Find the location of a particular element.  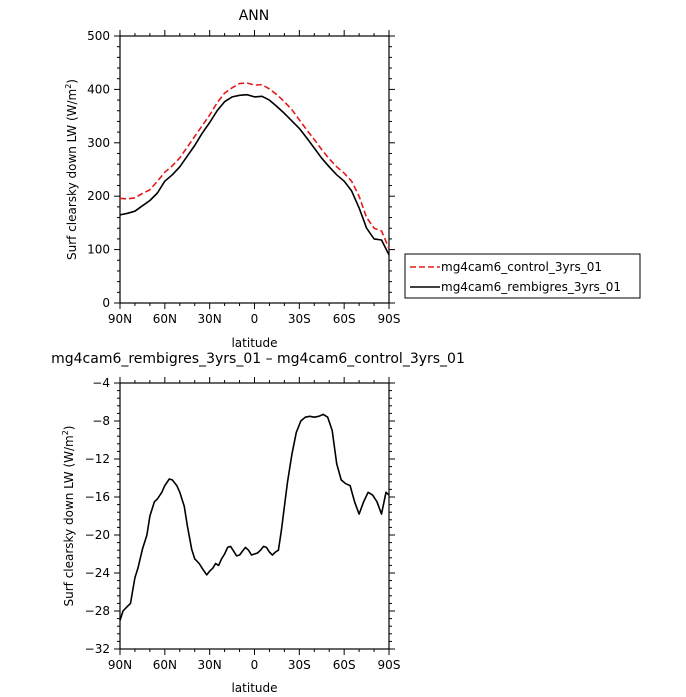

y-tick-label: 400 is located at coordinates (98, 89).